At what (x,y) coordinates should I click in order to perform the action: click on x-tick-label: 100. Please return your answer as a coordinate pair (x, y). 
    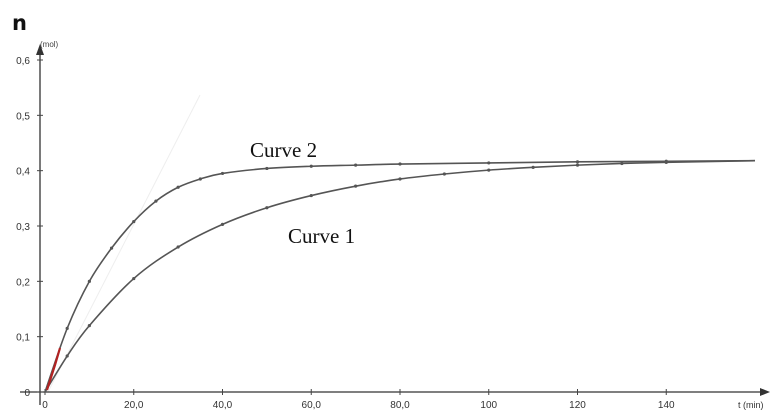
    Looking at the image, I should click on (488, 405).